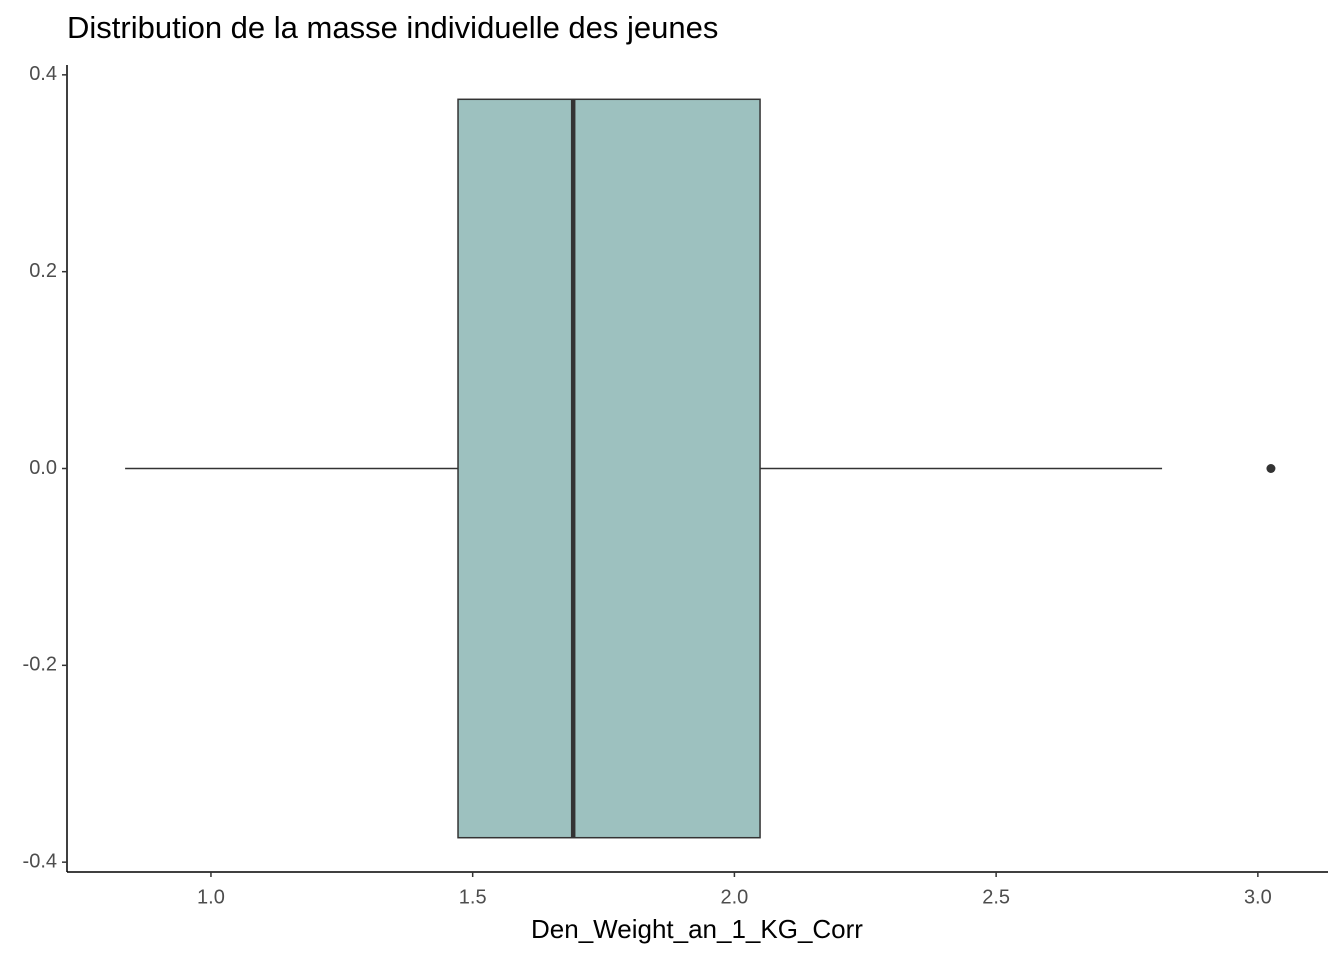 The width and height of the screenshot is (1344, 960). I want to click on y-tick-label: -0.4, so click(40, 861).